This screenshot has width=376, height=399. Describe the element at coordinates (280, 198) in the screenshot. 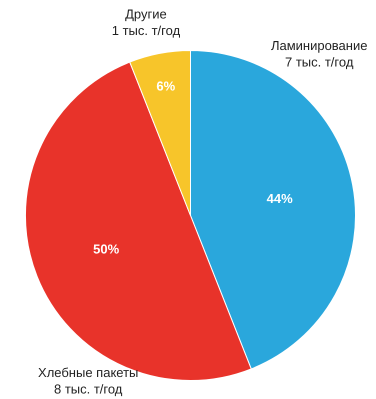

I see `data-label: 44%` at that location.